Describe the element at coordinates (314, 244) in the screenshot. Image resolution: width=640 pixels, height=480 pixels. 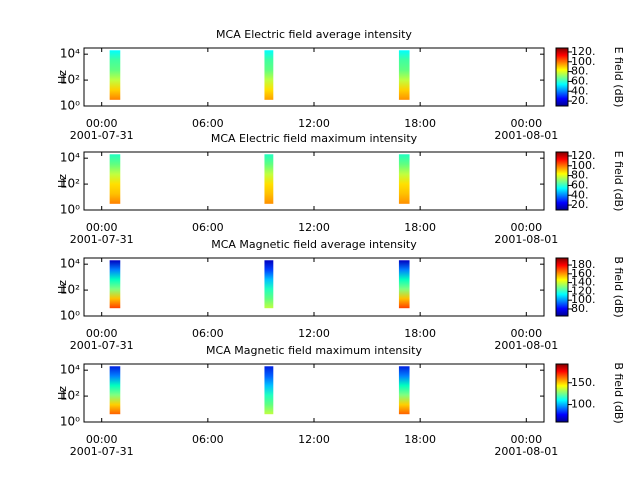
I see `panel-title: MCA Magnetic field average intensity` at that location.